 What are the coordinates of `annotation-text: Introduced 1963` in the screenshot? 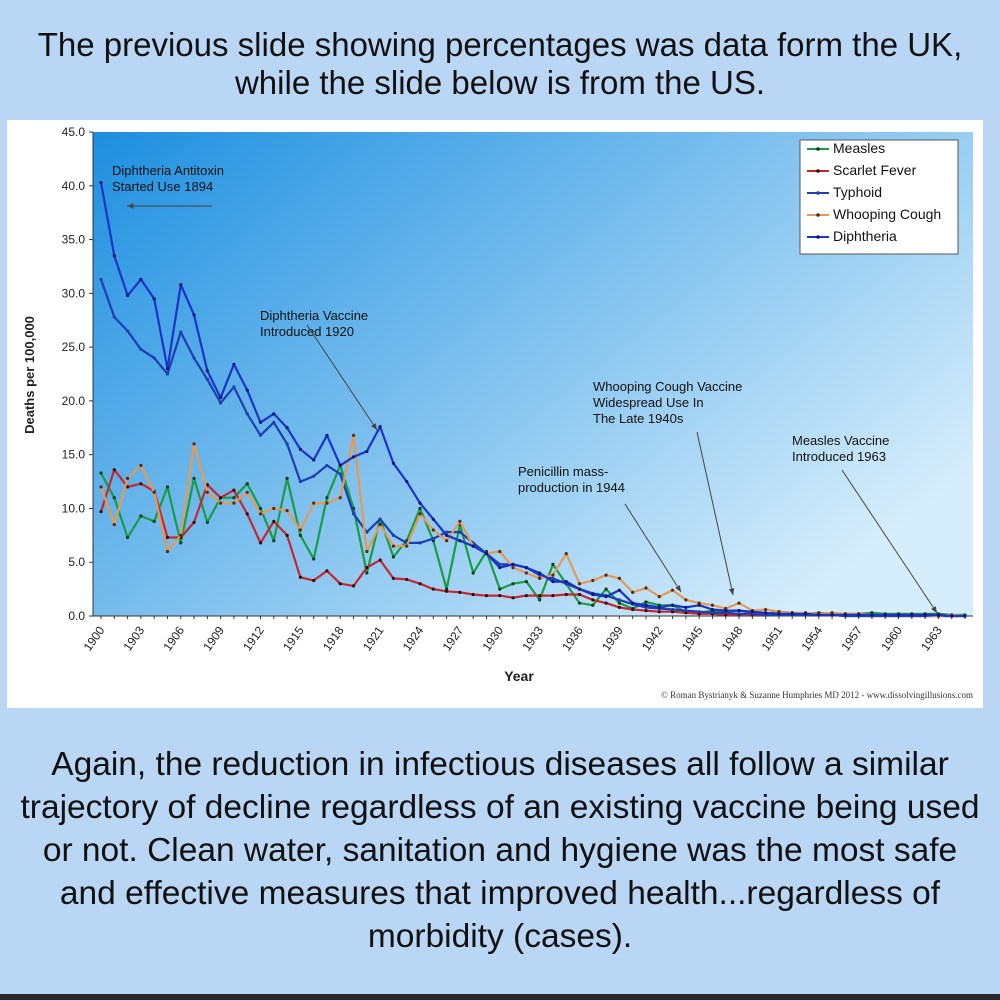 It's located at (839, 456).